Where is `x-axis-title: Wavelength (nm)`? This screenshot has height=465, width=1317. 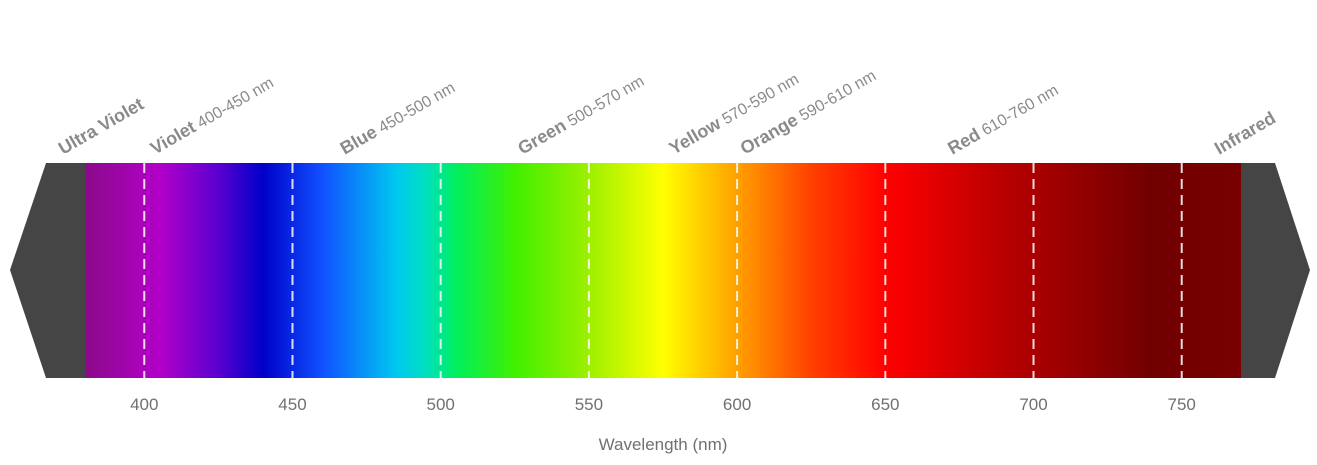
x-axis-title: Wavelength (nm) is located at coordinates (663, 444).